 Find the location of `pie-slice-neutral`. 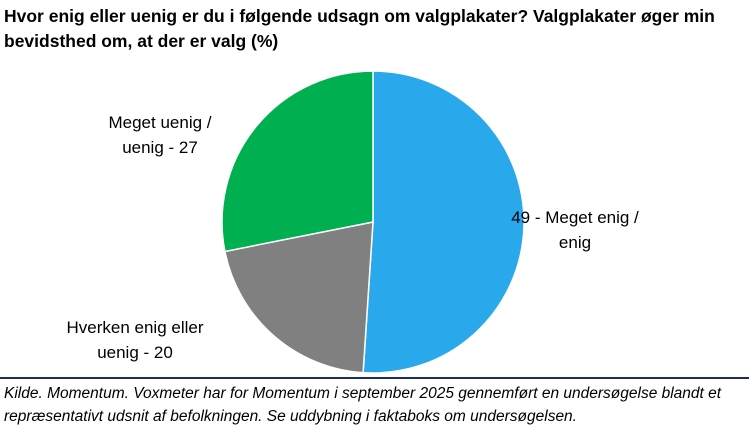

pie-slice-neutral is located at coordinates (299, 297).